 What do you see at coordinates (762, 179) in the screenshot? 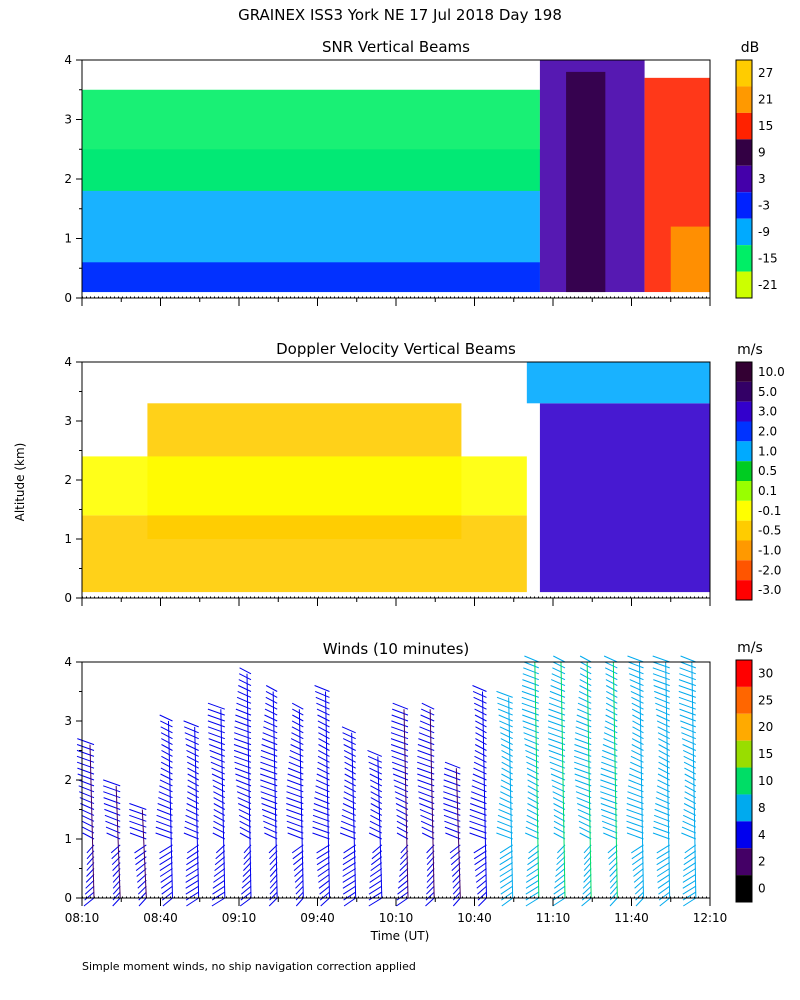
I see `colorbar-label: 3` at bounding box center [762, 179].